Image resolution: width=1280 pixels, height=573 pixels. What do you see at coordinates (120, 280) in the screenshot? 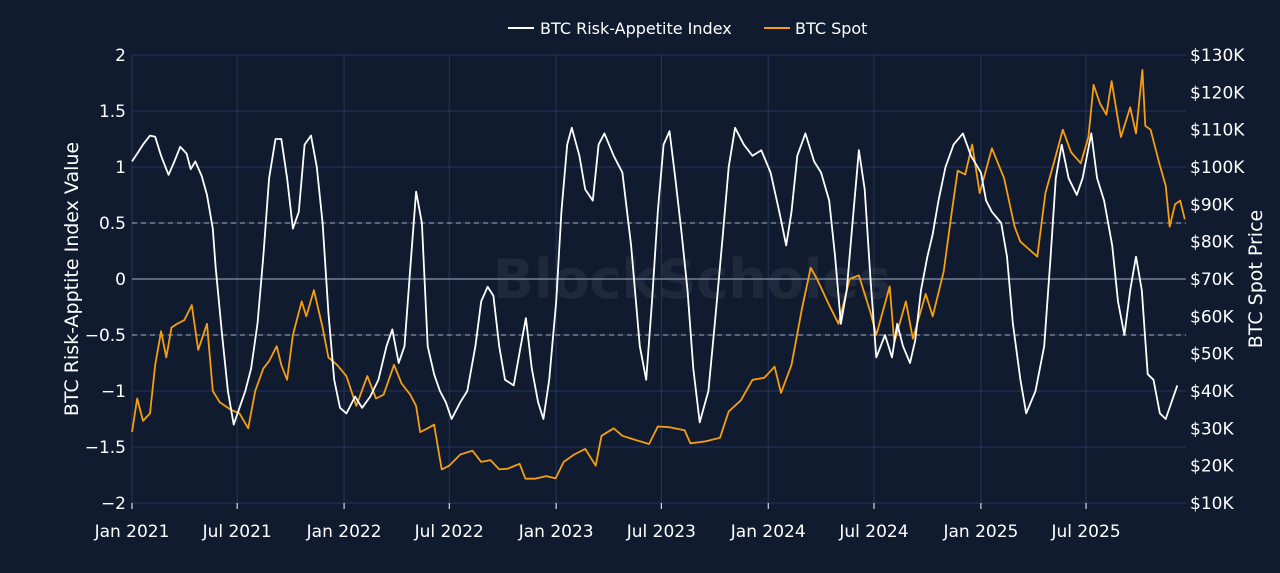
I see `y-tick-label: 0` at bounding box center [120, 280].